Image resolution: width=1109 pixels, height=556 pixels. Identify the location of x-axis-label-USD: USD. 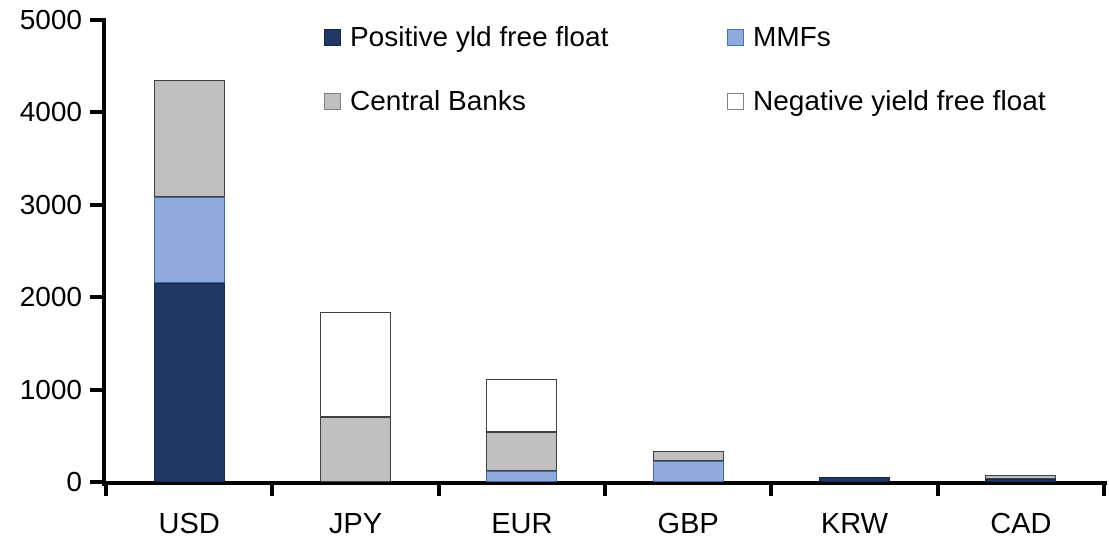
(189, 524).